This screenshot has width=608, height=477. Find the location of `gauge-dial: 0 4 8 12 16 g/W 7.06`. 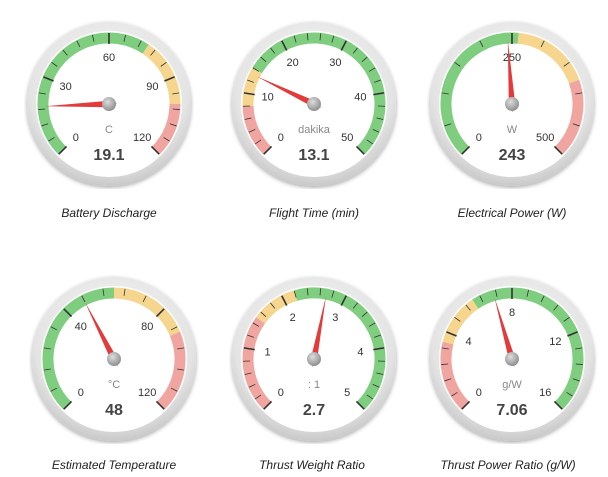

gauge-dial: 0 4 8 12 16 g/W 7.06 is located at coordinates (512, 359).